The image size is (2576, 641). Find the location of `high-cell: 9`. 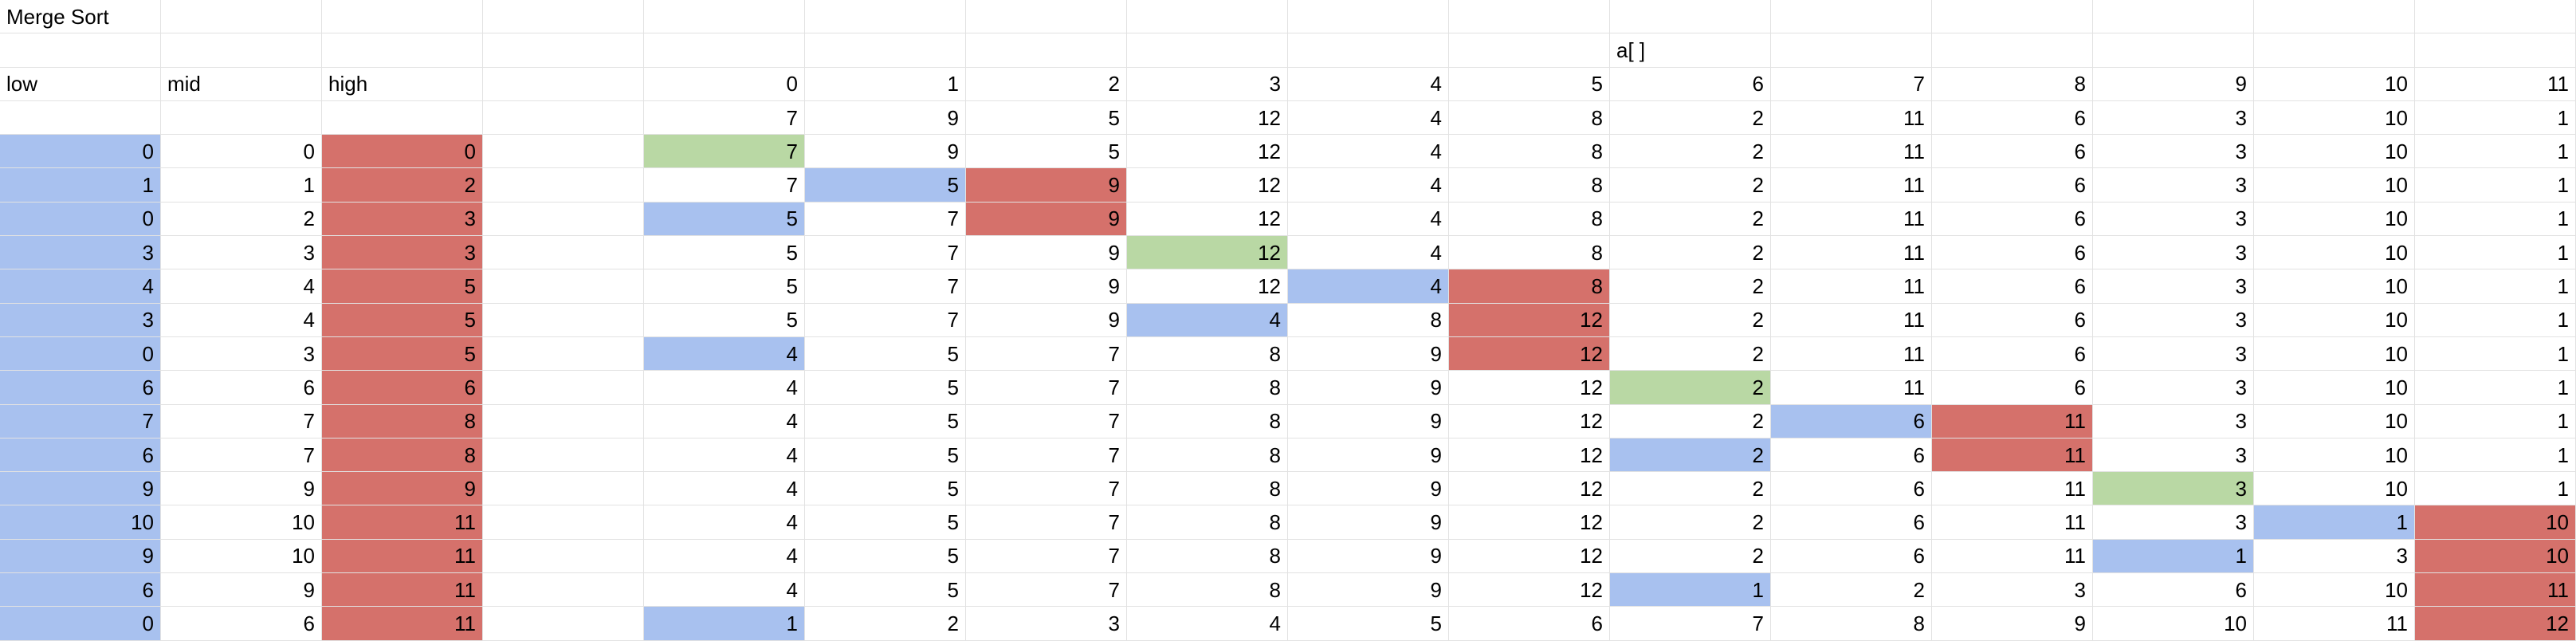

high-cell: 9 is located at coordinates (402, 489).